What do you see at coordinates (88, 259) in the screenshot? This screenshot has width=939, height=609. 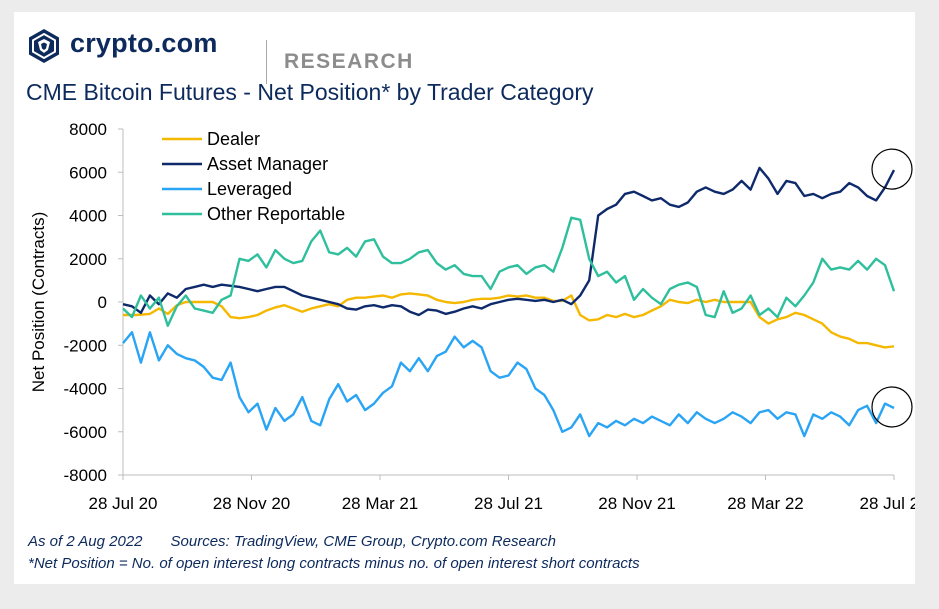 I see `y-tick-label: 2000` at bounding box center [88, 259].